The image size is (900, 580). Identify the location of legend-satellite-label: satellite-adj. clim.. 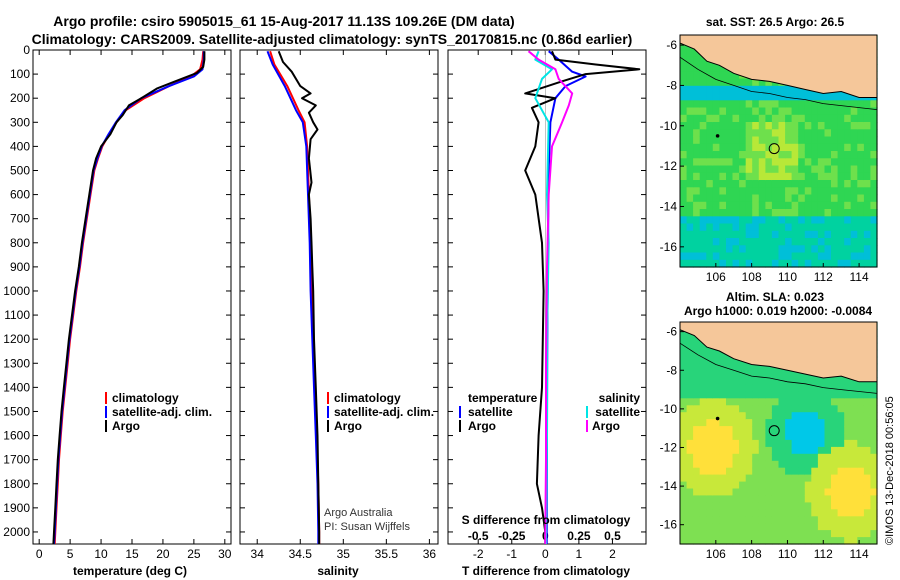
(384, 412).